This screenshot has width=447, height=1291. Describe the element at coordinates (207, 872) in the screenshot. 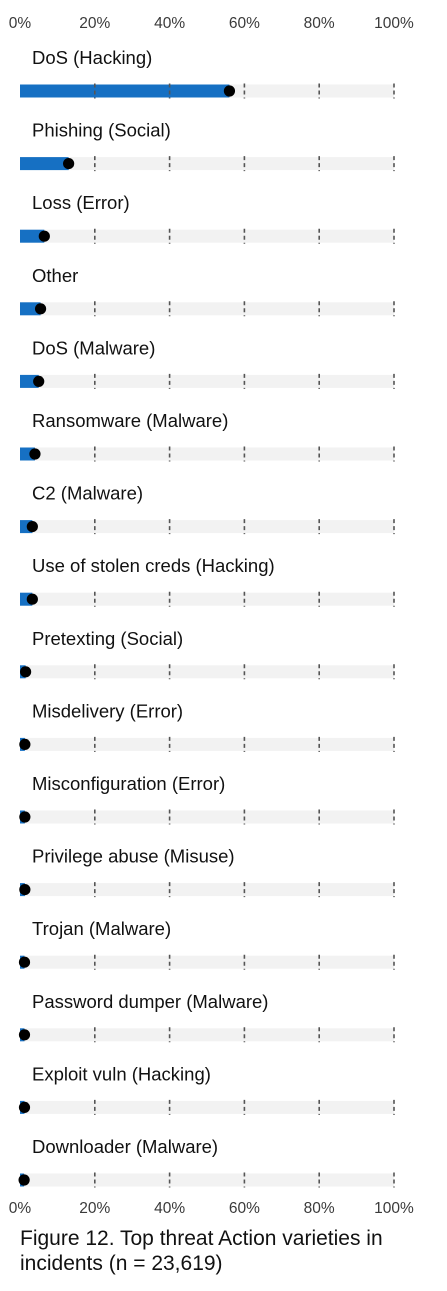

I see `bar-row: Privilege abuse (Misuse)` at that location.